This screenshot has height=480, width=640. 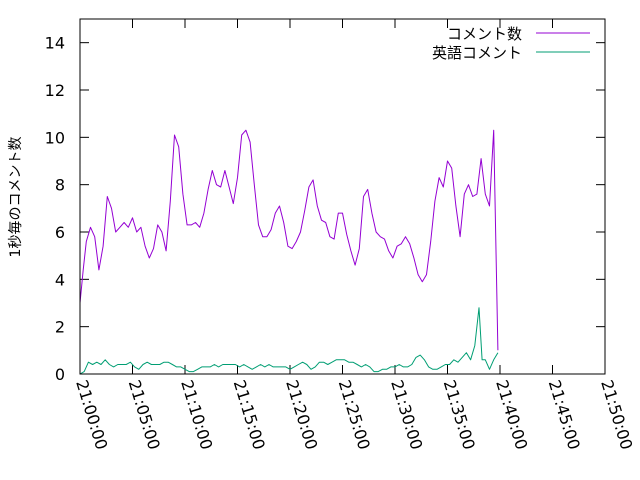 I want to click on legend-label-1: コメント数, so click(x=484, y=34).